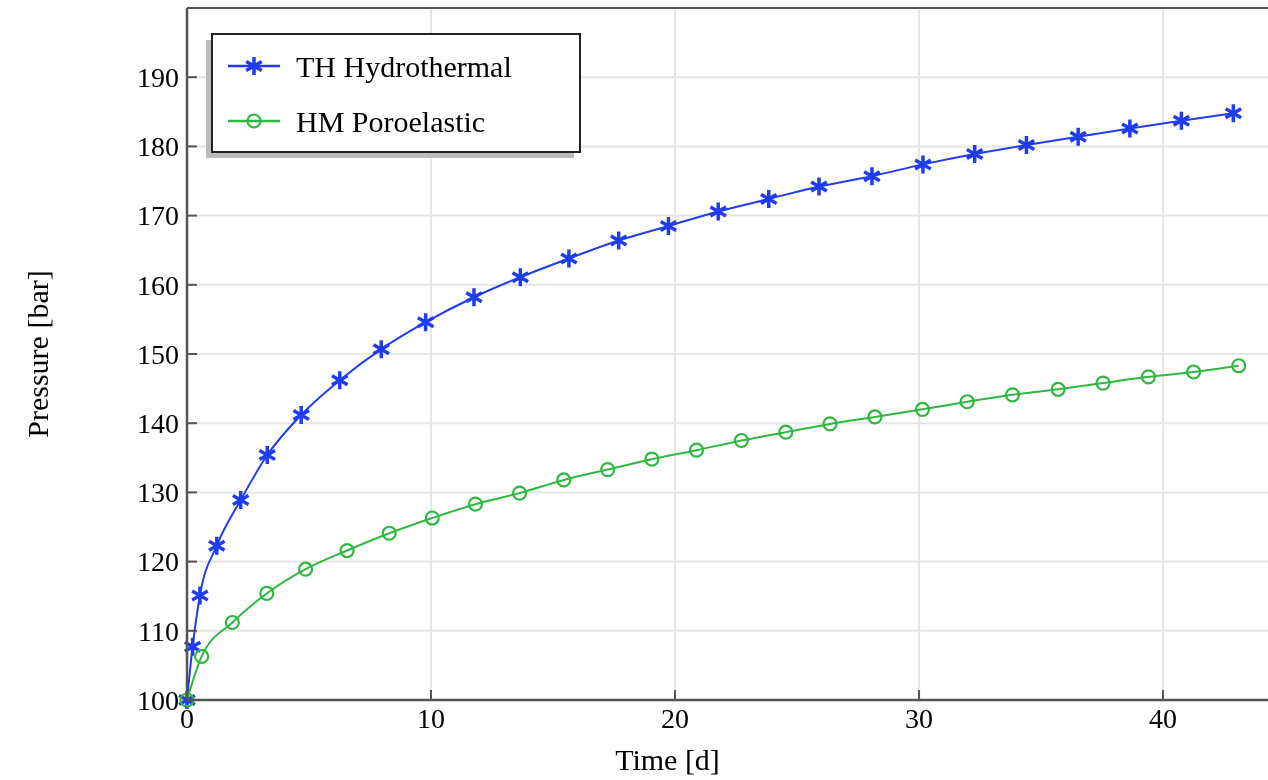 This screenshot has width=1268, height=780. I want to click on x-tick-label: 20, so click(675, 718).